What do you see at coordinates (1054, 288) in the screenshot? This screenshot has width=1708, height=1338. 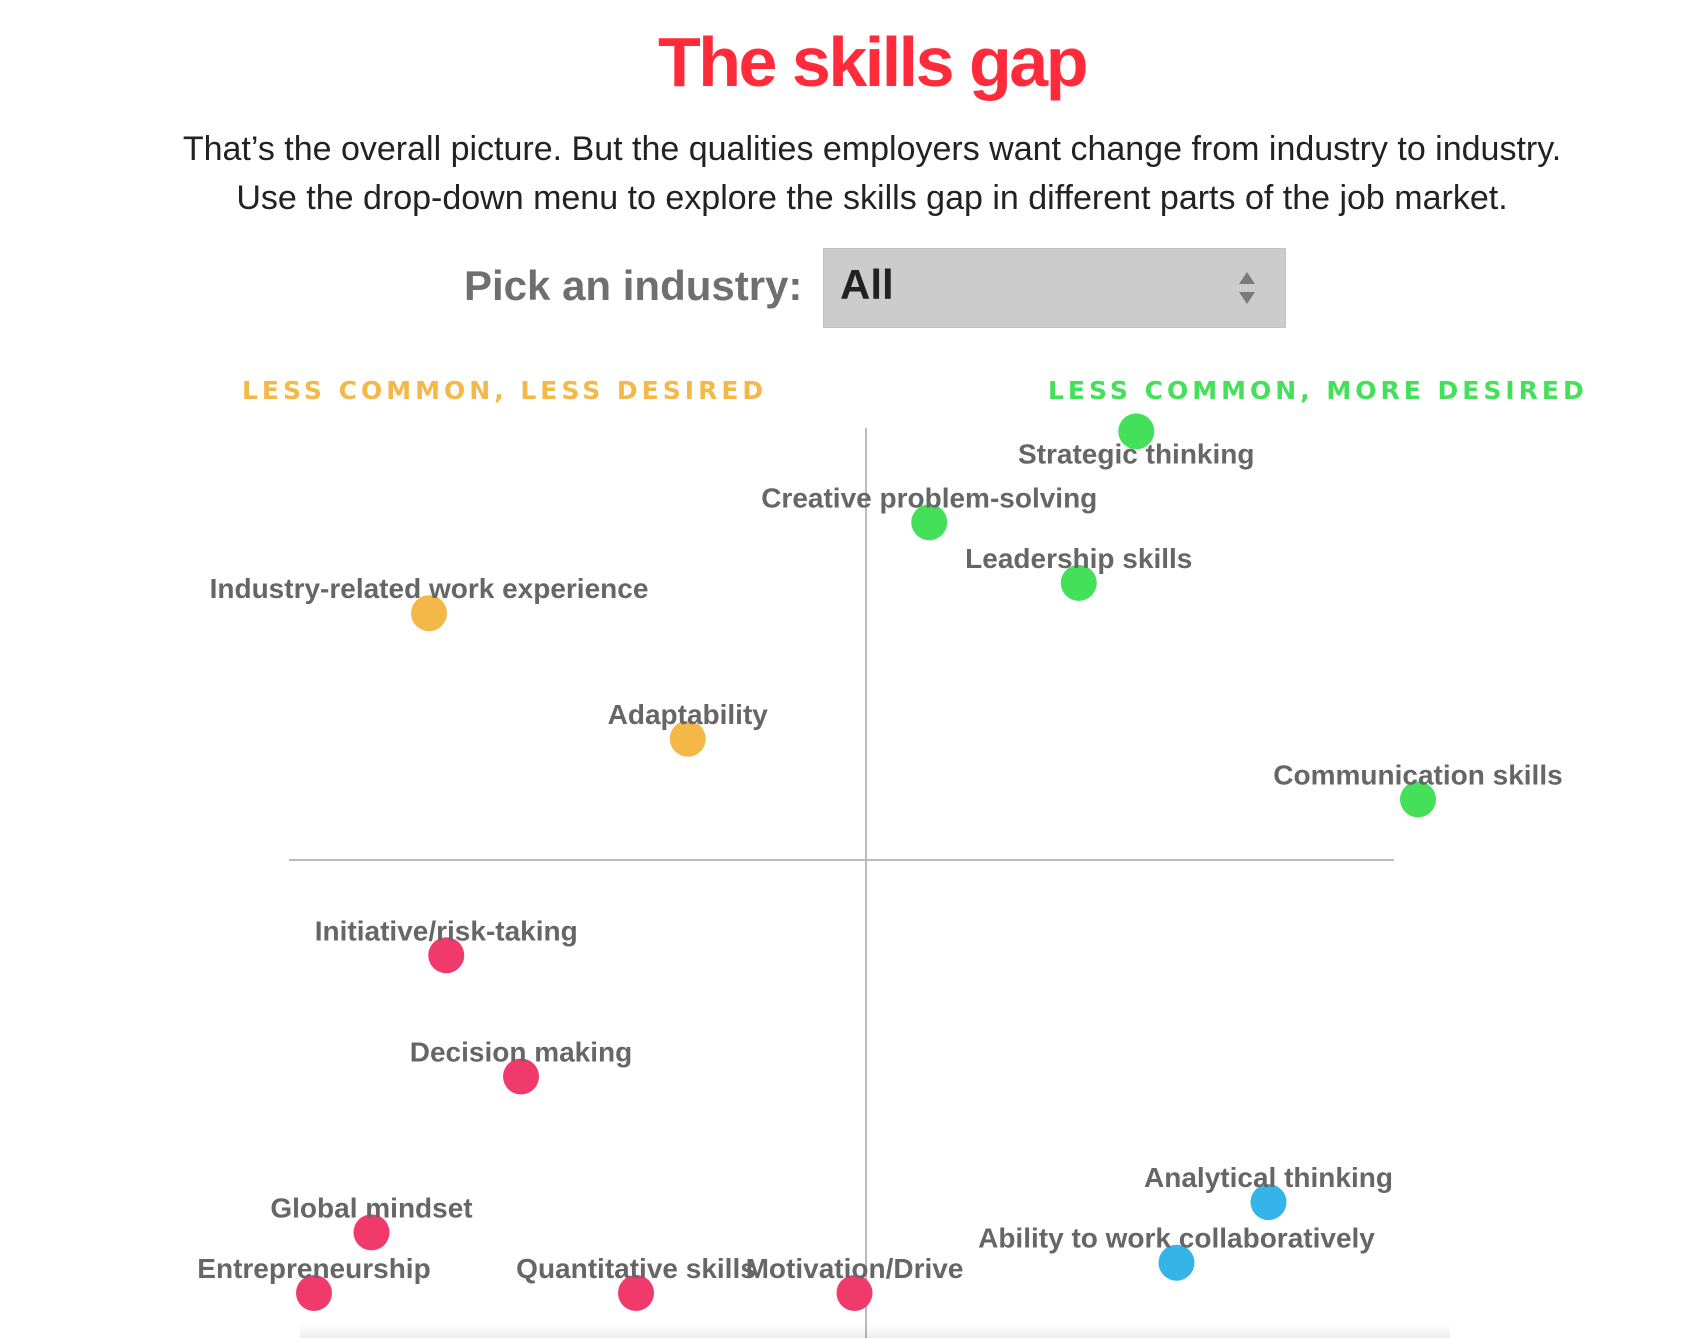 I see `industry-select: All` at bounding box center [1054, 288].